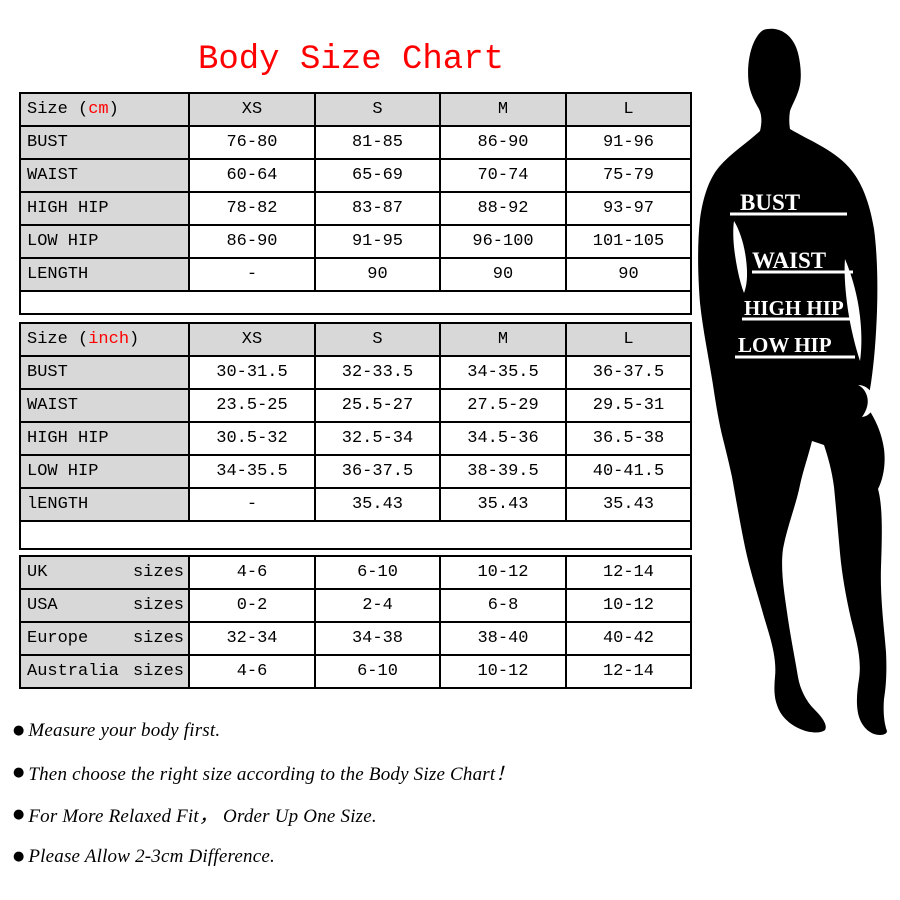 The width and height of the screenshot is (900, 900). What do you see at coordinates (355, 471) in the screenshot?
I see `table-row: LOW HIP 34-35.5 36-37.5 38-39.5 40-41.5` at bounding box center [355, 471].